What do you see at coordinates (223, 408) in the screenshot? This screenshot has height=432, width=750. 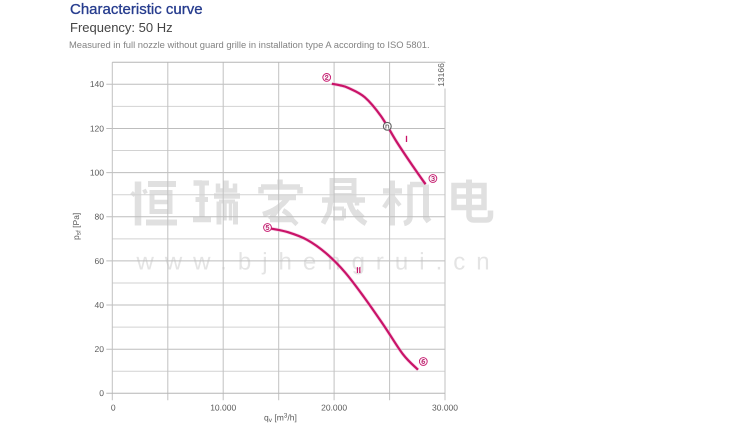 I see `svg-text: 10.000` at bounding box center [223, 408].